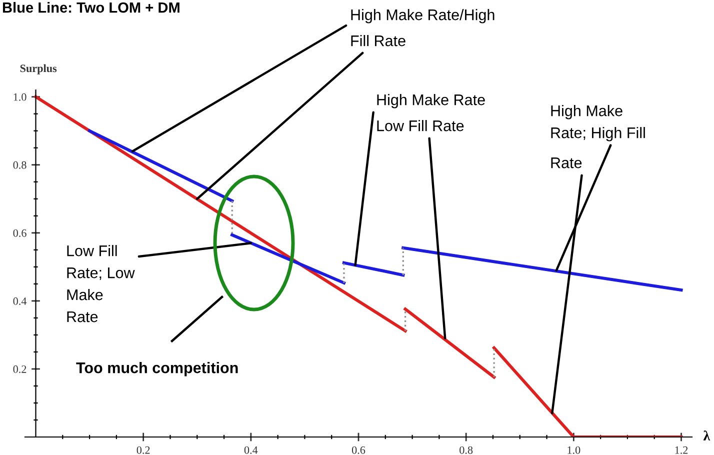  I want to click on y-axis-title: Surplus, so click(38, 69).